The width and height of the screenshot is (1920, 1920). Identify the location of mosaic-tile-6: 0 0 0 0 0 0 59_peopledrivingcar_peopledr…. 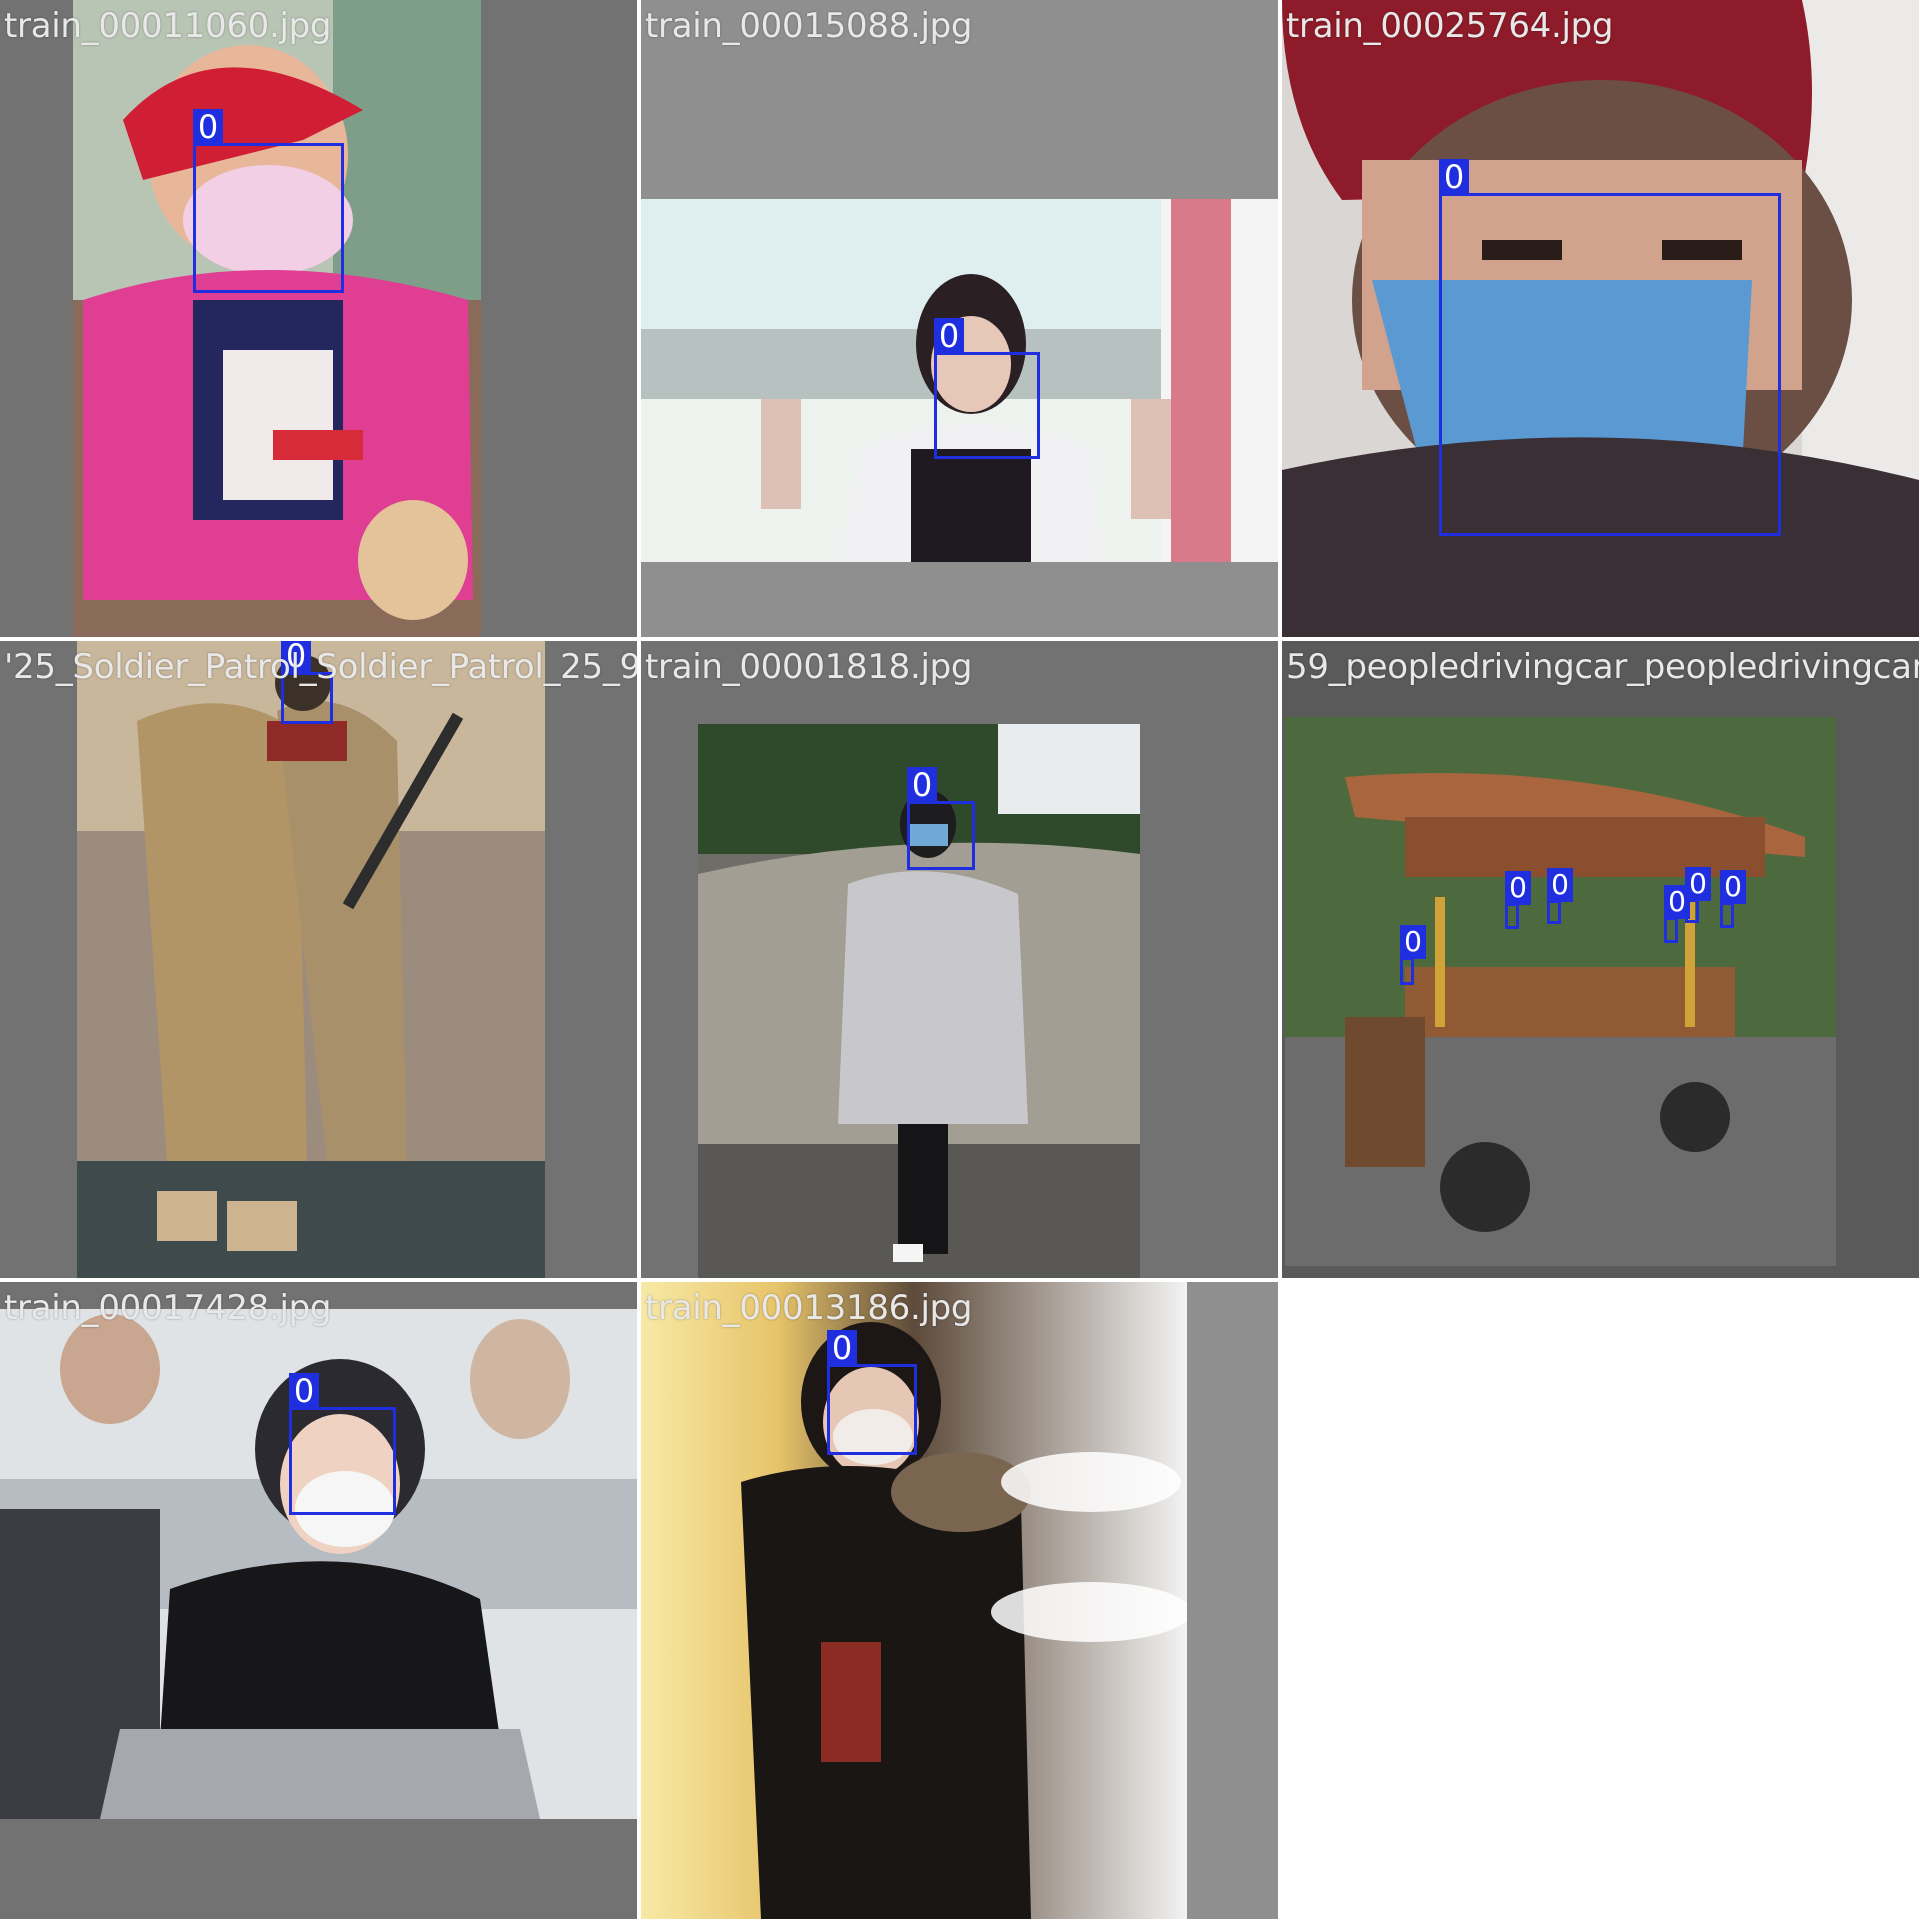
(1600, 959).